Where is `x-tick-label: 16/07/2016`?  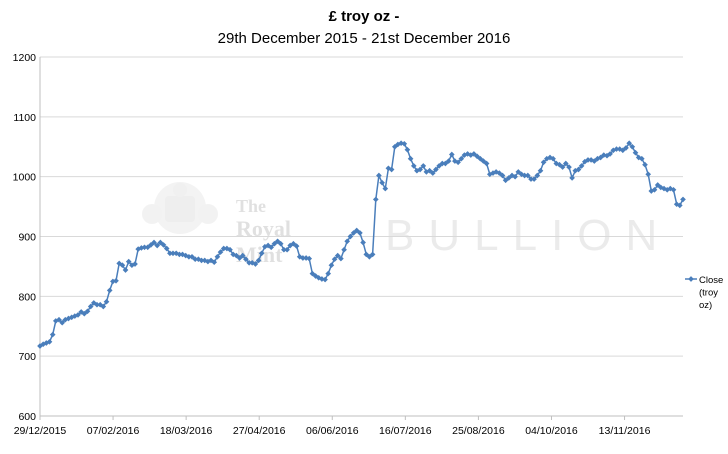 x-tick-label: 16/07/2016 is located at coordinates (405, 431).